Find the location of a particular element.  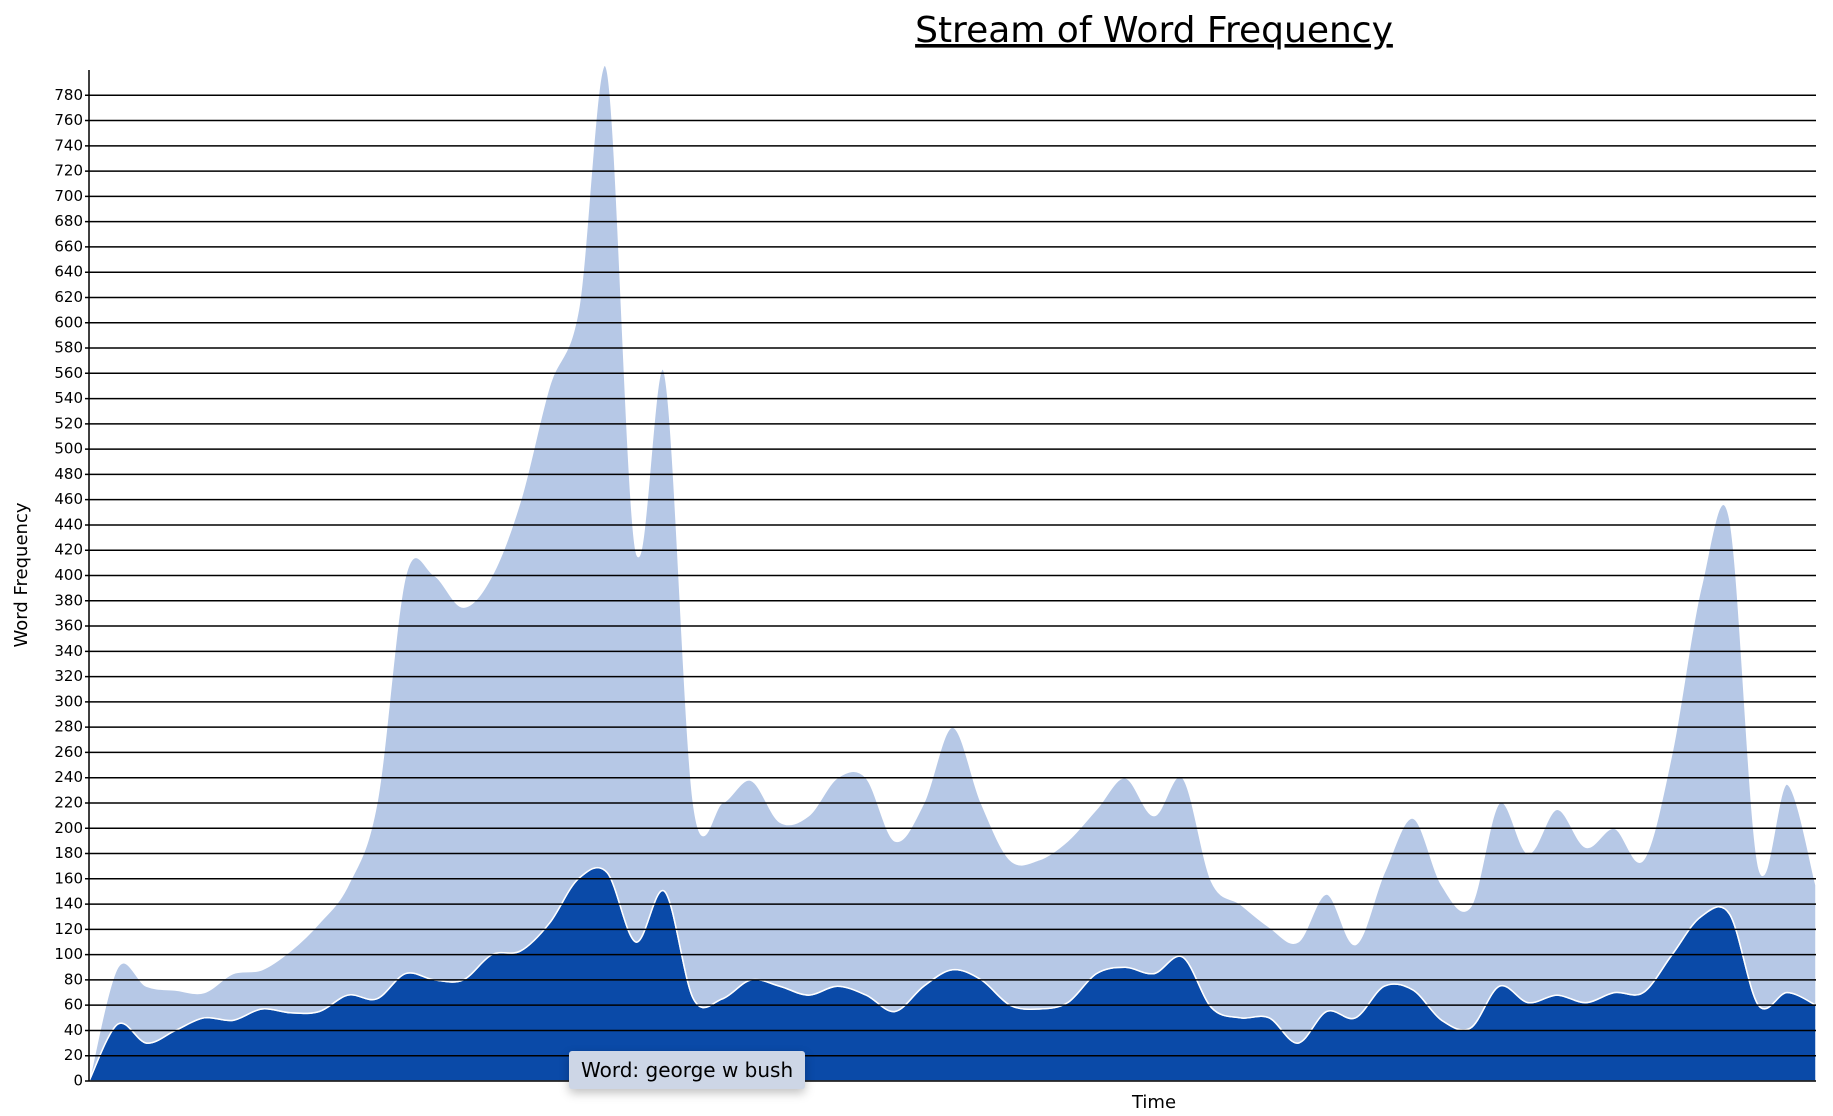

y-tick-label: 220 is located at coordinates (68, 802).